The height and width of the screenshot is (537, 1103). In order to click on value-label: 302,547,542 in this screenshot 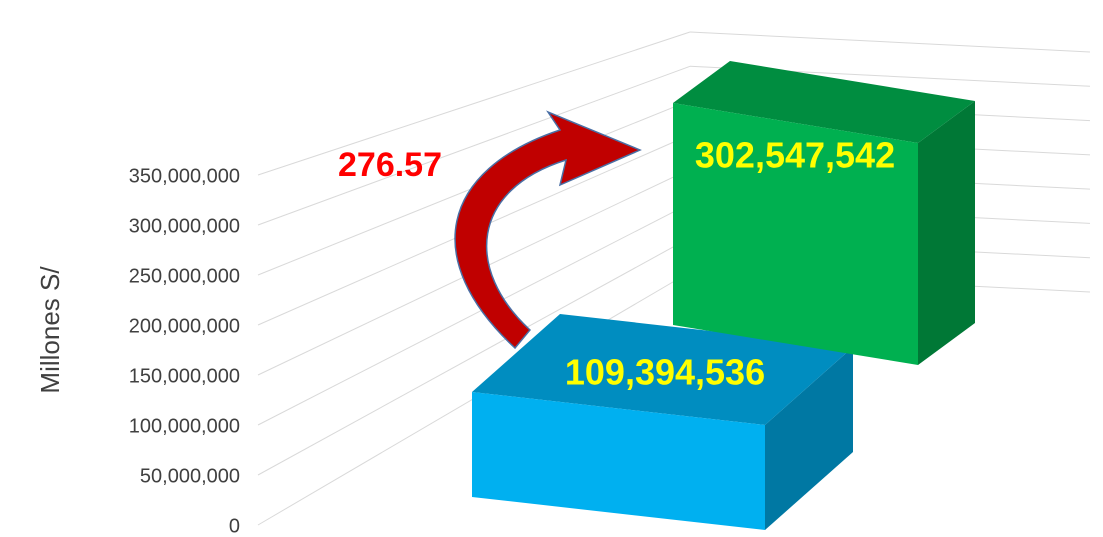, I will do `click(795, 155)`.